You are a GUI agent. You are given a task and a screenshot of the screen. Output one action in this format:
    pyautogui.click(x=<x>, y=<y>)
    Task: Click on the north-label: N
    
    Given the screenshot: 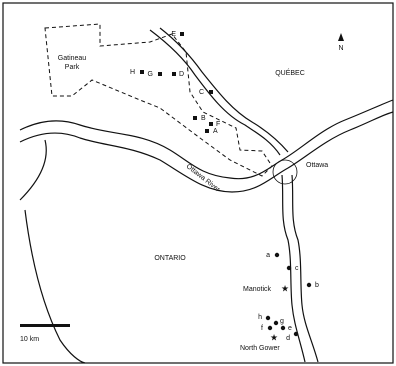 What is the action you would take?
    pyautogui.click(x=340, y=48)
    